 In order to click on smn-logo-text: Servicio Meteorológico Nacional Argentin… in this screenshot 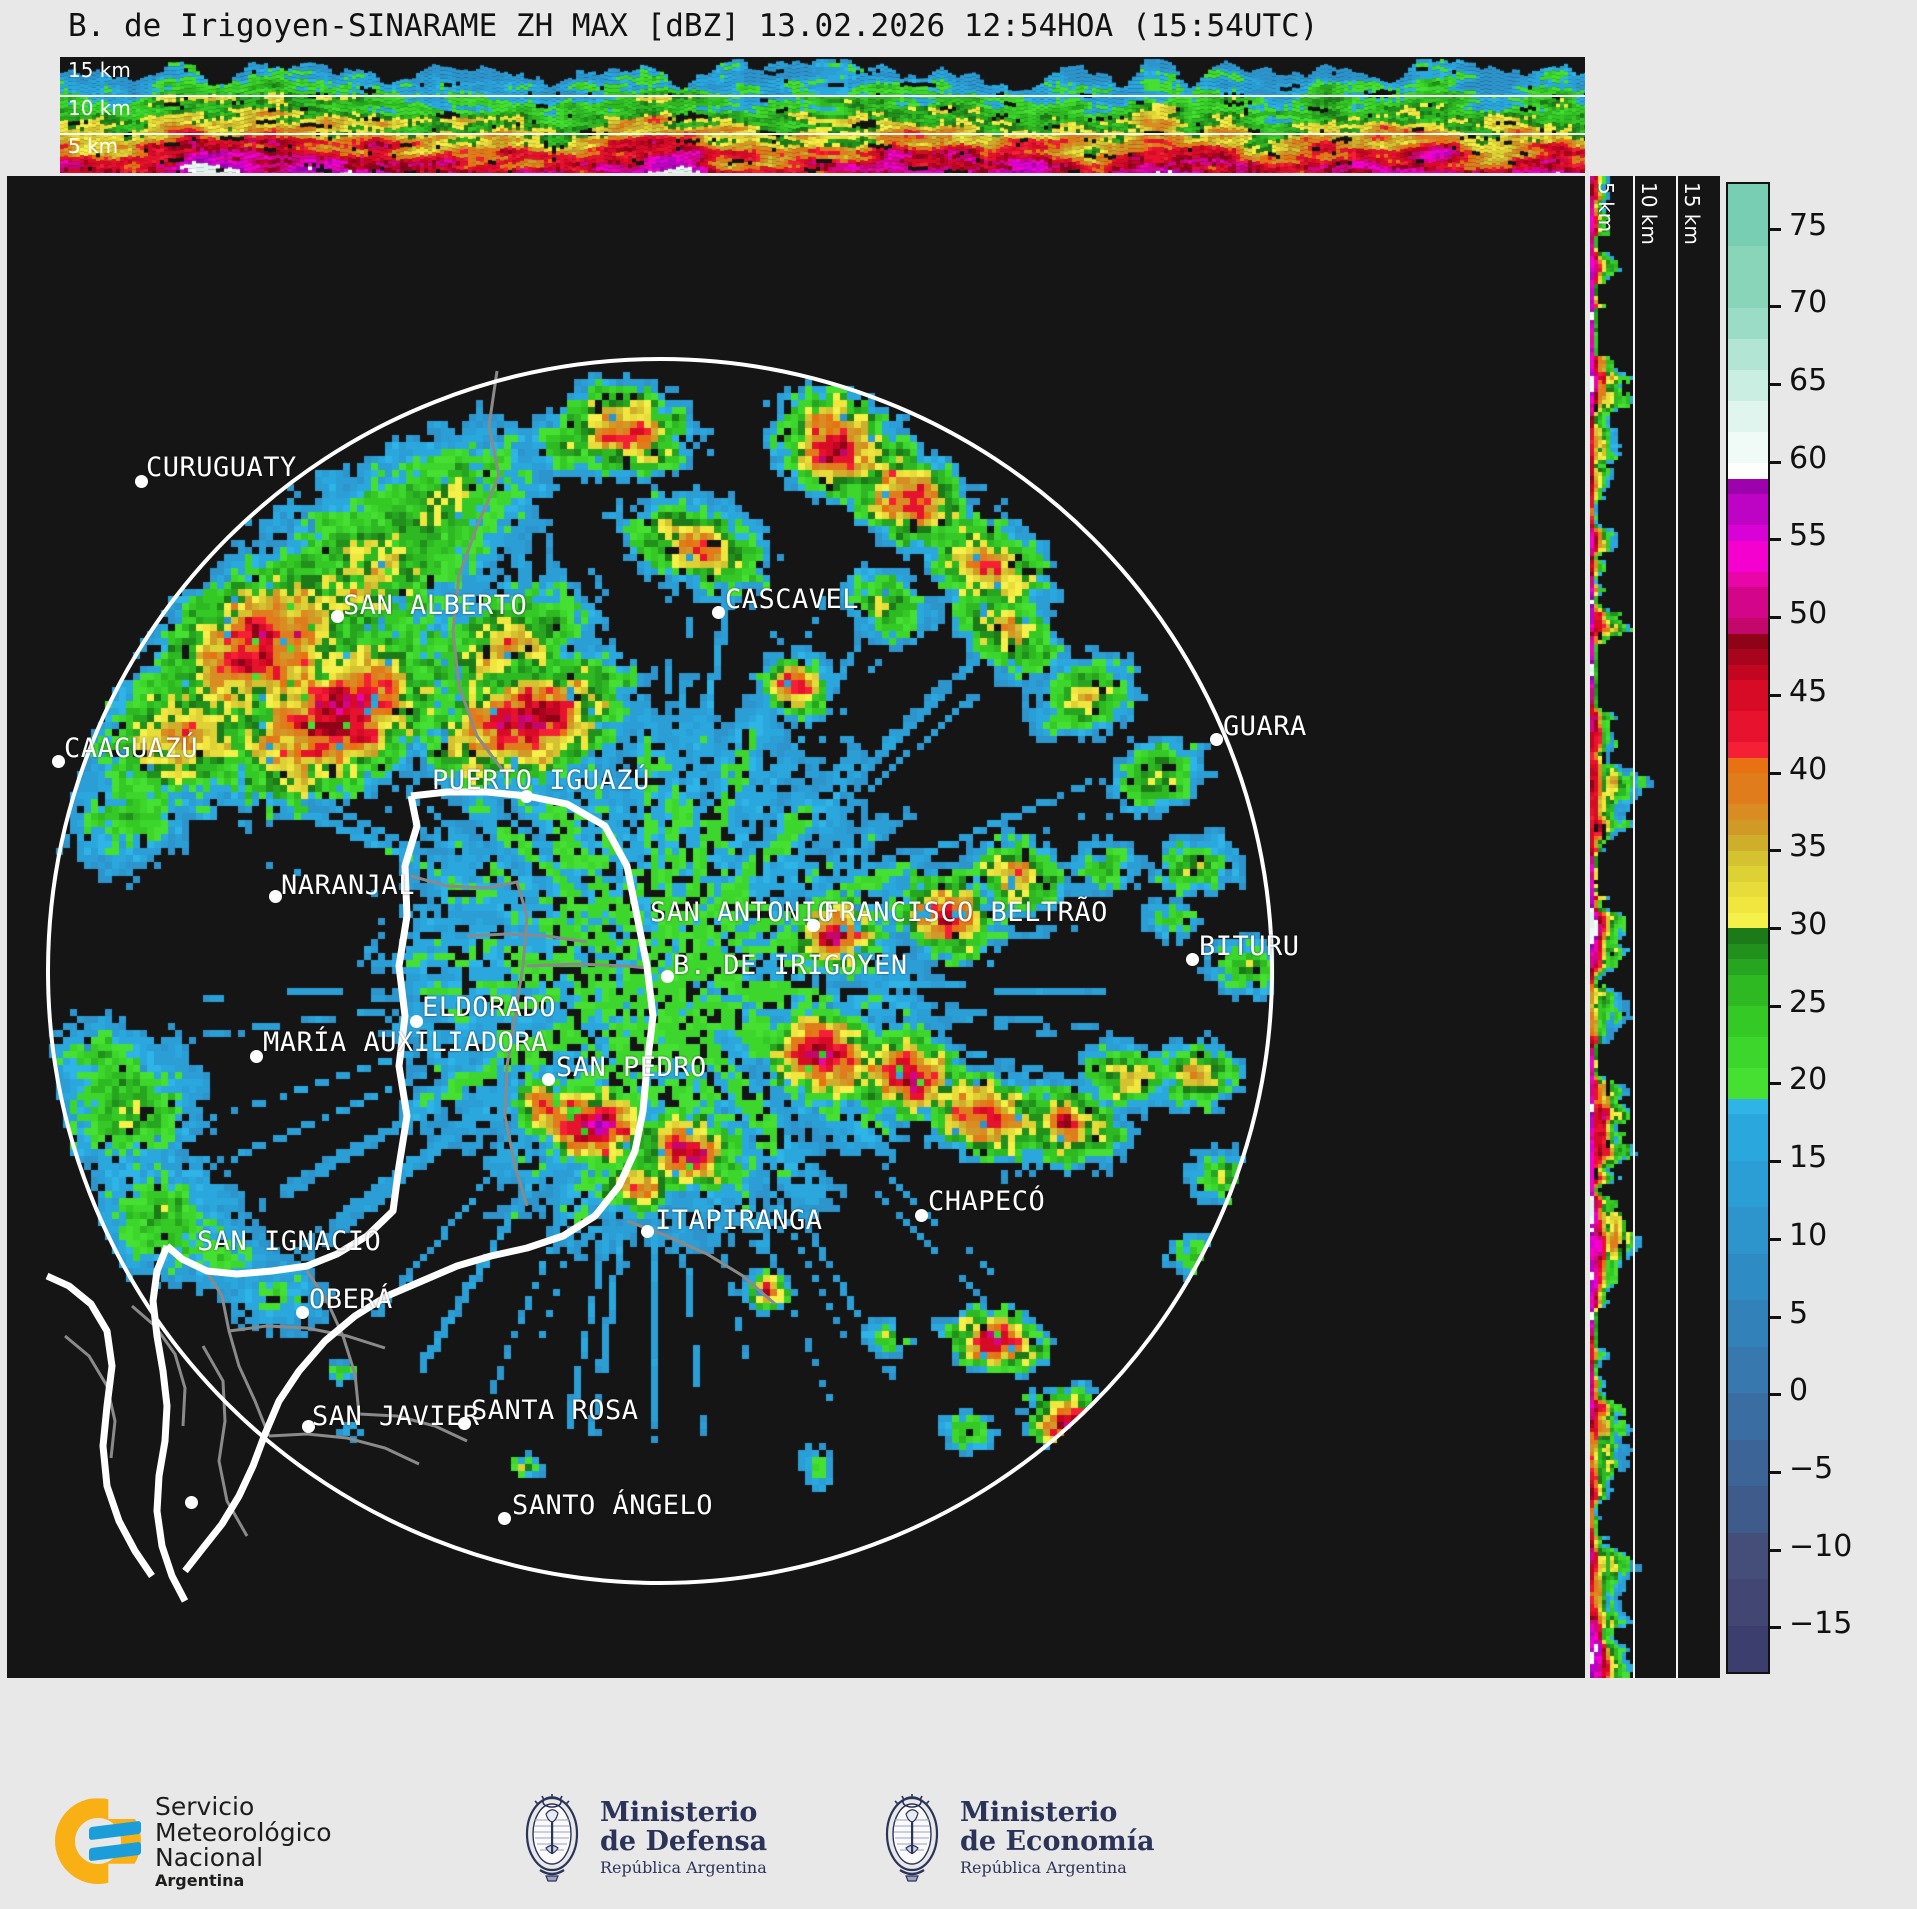, I will do `click(243, 1841)`.